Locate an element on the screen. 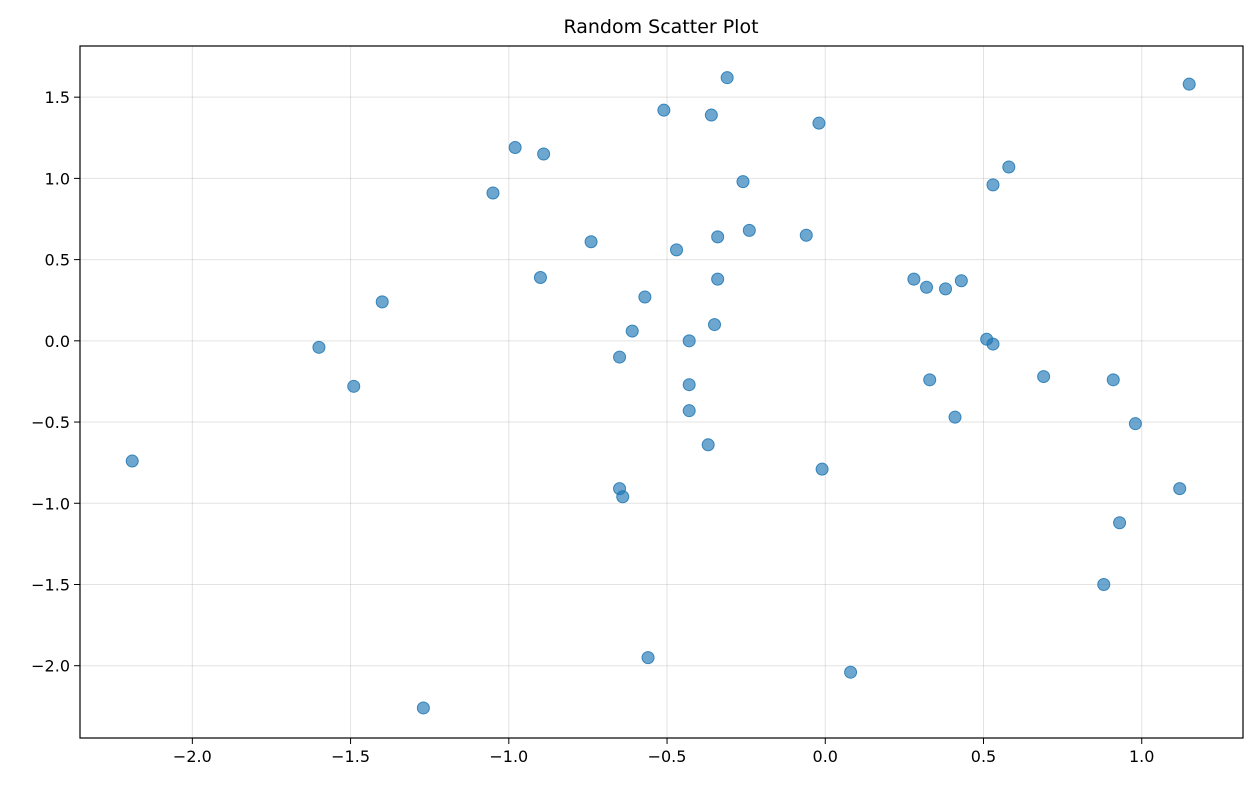 The width and height of the screenshot is (1257, 789). x-tick-label: −1.0 is located at coordinates (508, 756).